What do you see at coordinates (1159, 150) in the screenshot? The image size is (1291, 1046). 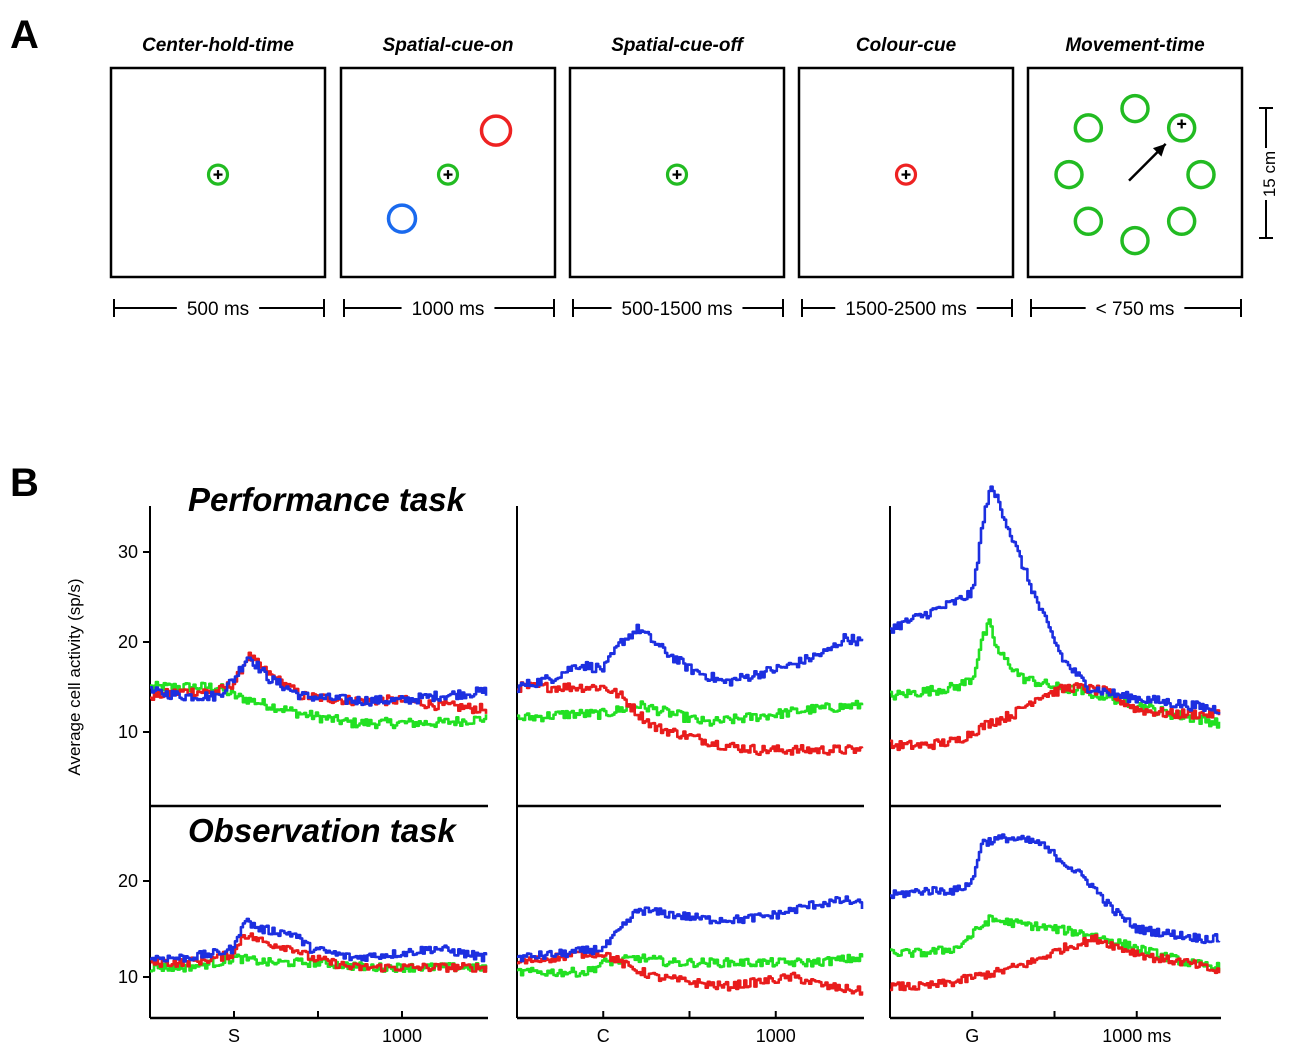 I see `movement-arrow-head` at bounding box center [1159, 150].